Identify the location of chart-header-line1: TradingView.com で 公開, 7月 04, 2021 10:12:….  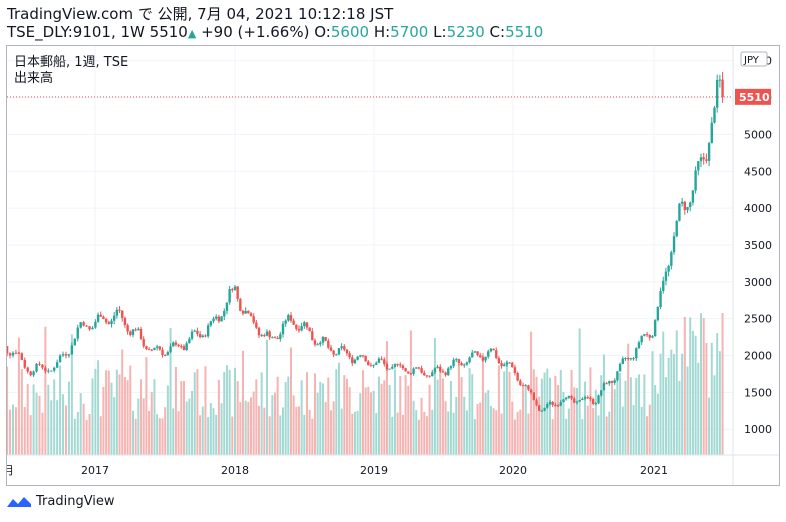
(200, 14).